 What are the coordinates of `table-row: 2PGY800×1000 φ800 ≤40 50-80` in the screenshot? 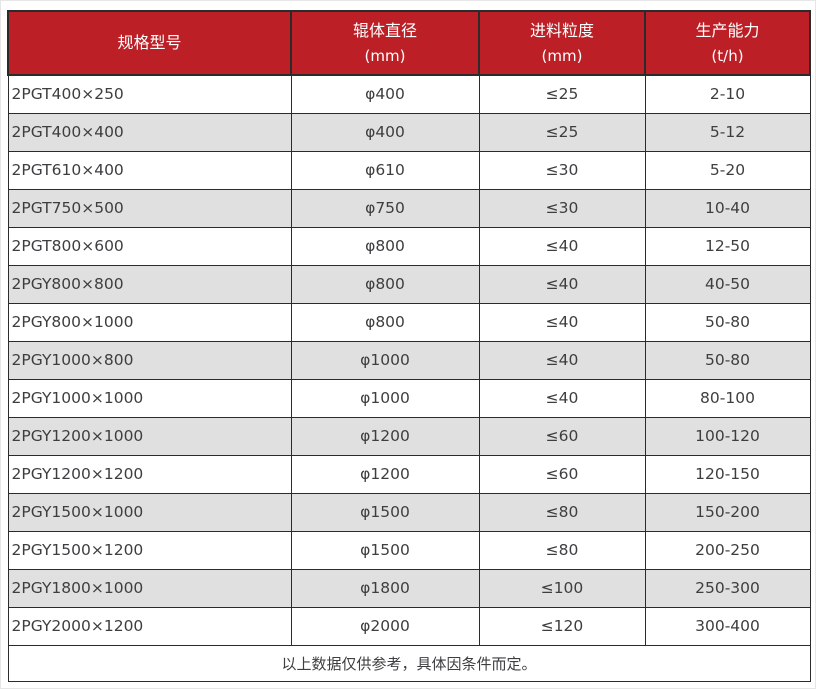 It's located at (409, 322).